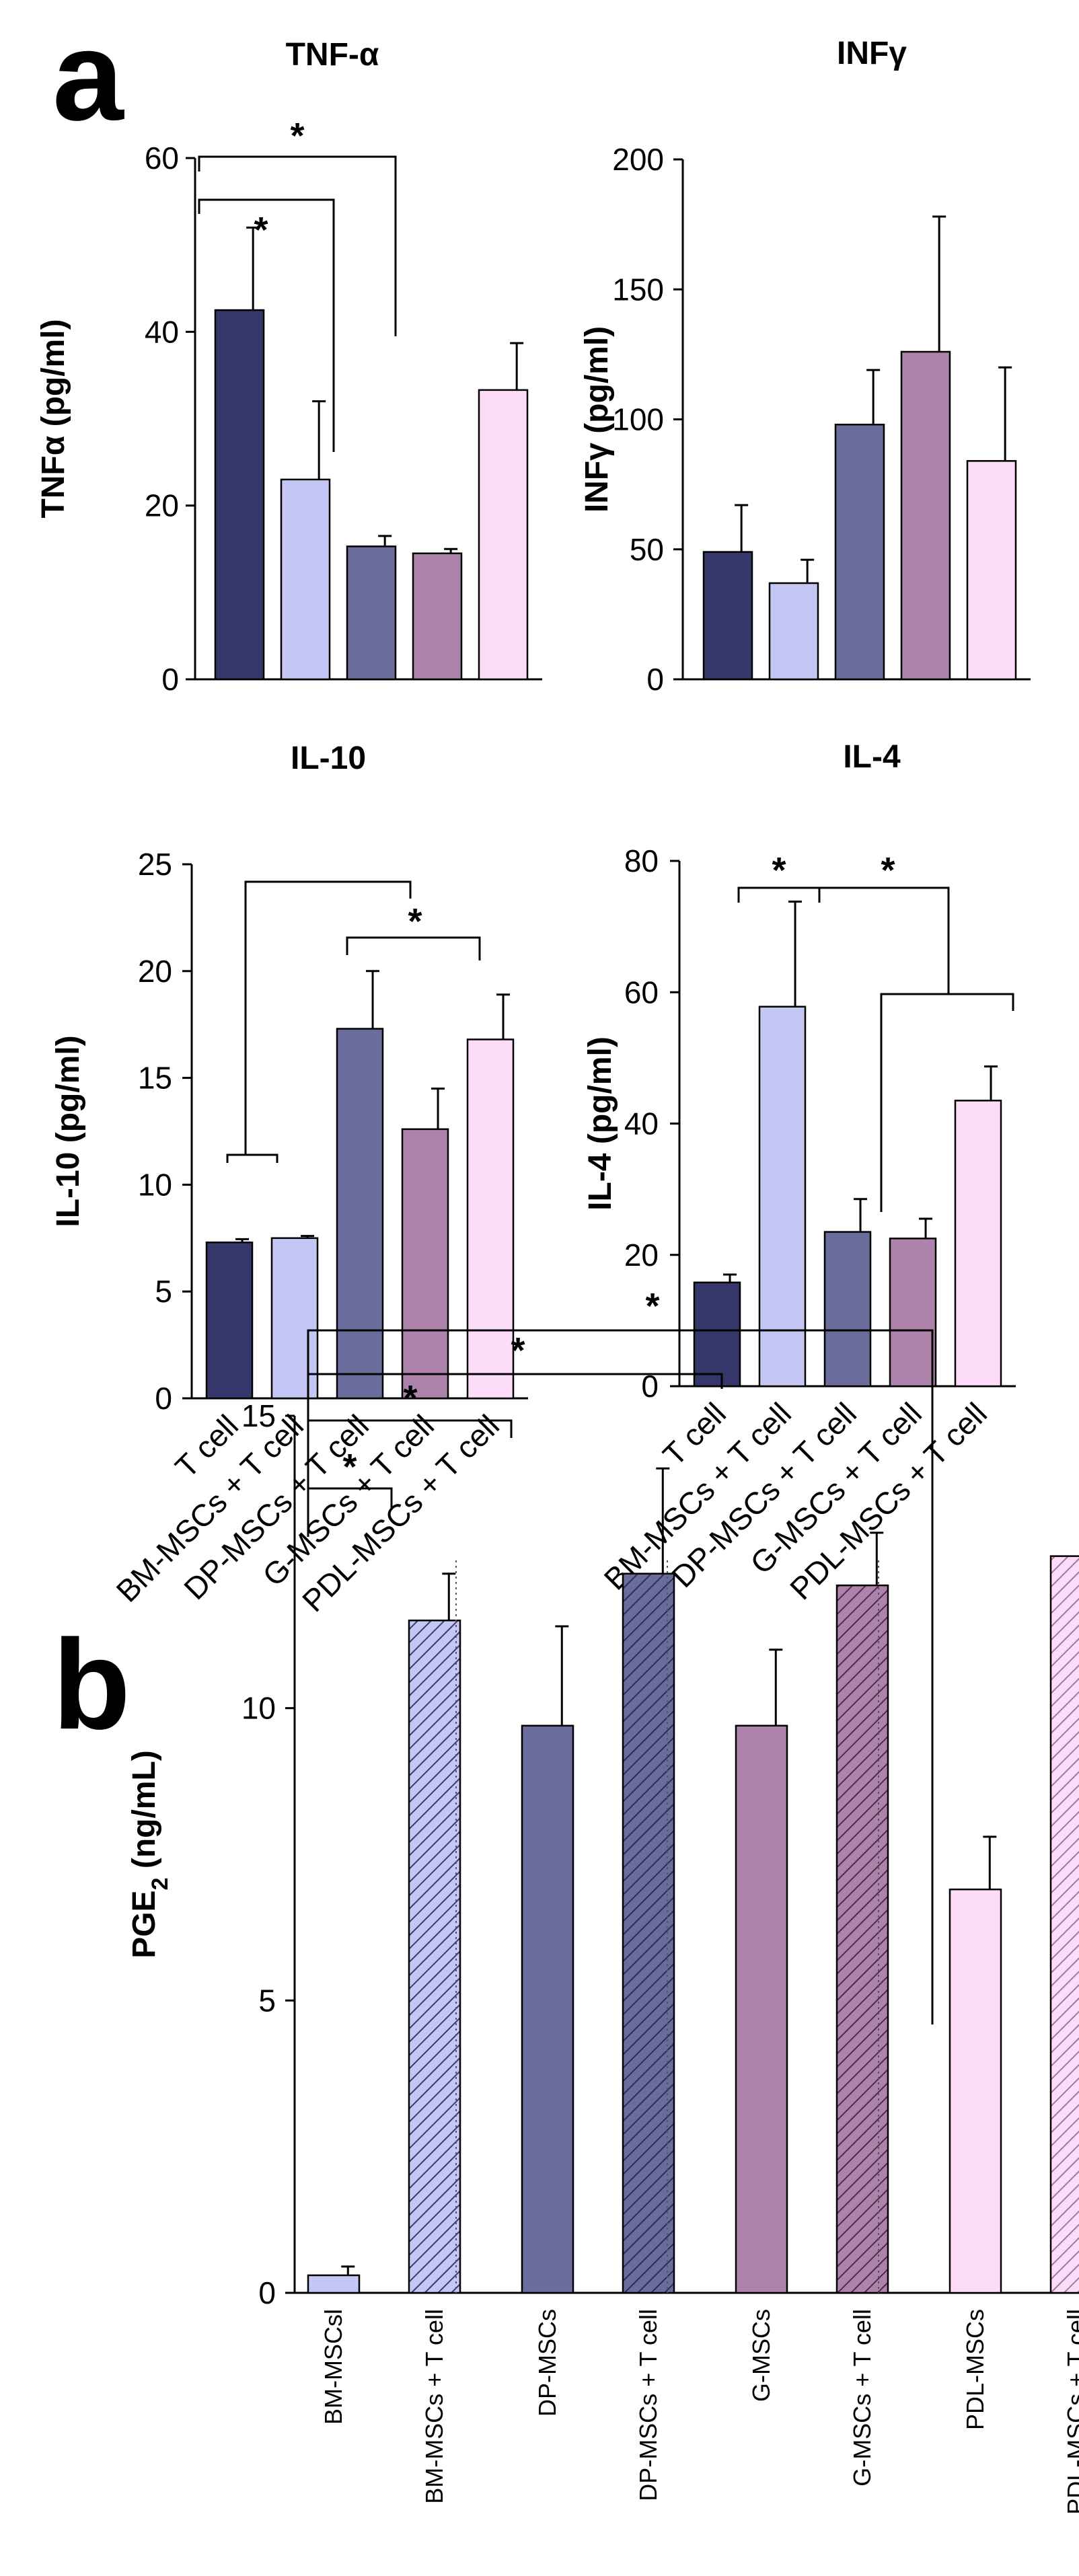 This screenshot has width=1079, height=2576. Describe the element at coordinates (434, 2406) in the screenshot. I see `pge2-category-label-1: BM-MSCs + T cell` at that location.